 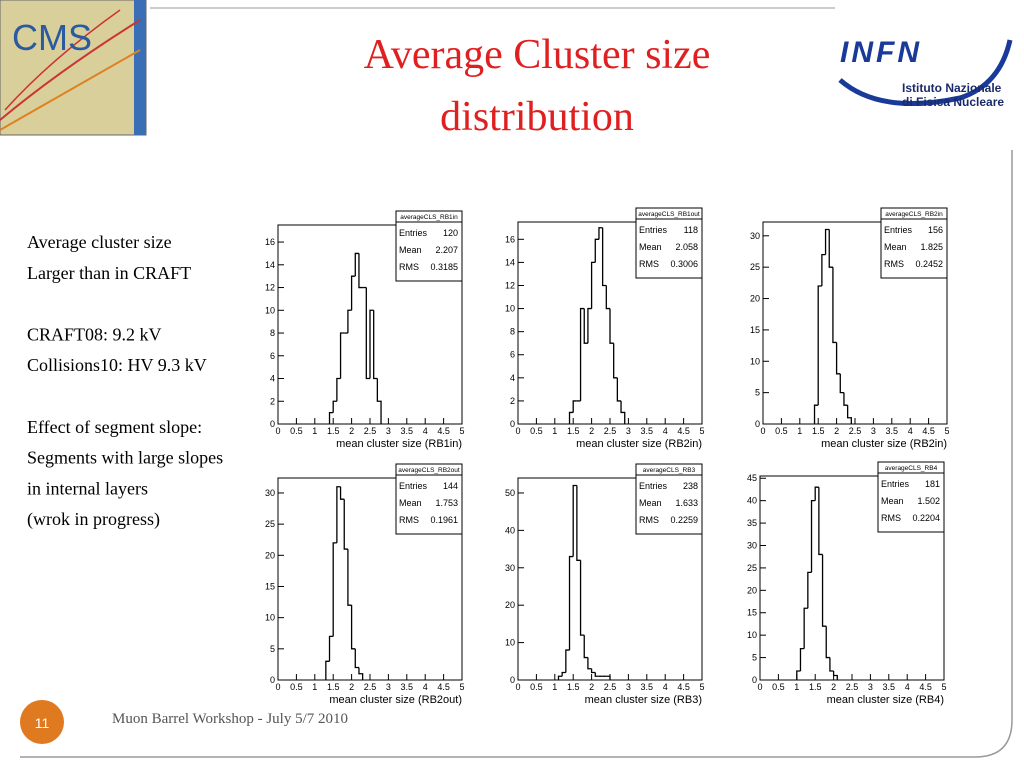 What do you see at coordinates (395, 700) in the screenshot?
I see `x-axis-label: mean cluster size (RB2out)` at bounding box center [395, 700].